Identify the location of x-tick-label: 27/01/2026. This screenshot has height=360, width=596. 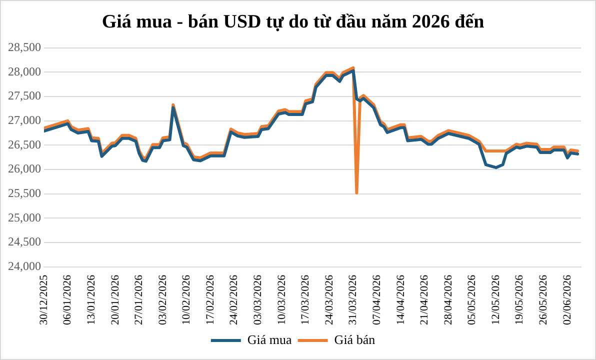
(139, 300).